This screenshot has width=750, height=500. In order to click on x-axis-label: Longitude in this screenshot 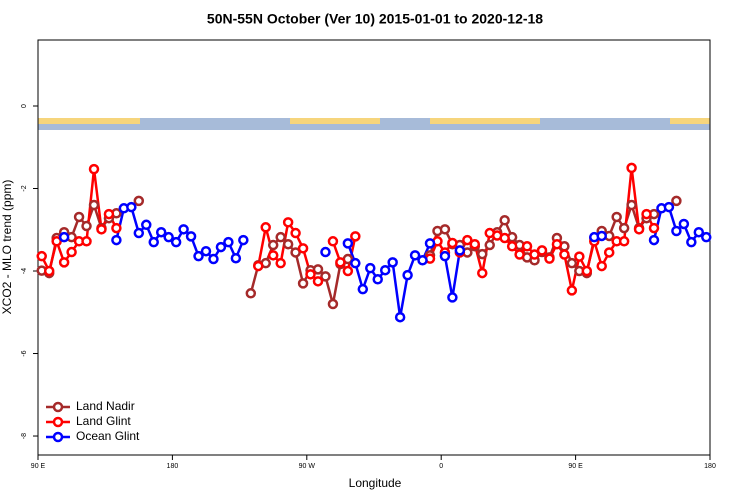, I will do `click(375, 483)`.